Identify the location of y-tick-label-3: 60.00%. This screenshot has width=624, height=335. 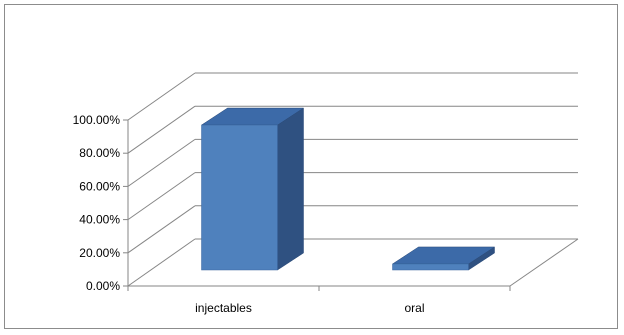
(99, 186).